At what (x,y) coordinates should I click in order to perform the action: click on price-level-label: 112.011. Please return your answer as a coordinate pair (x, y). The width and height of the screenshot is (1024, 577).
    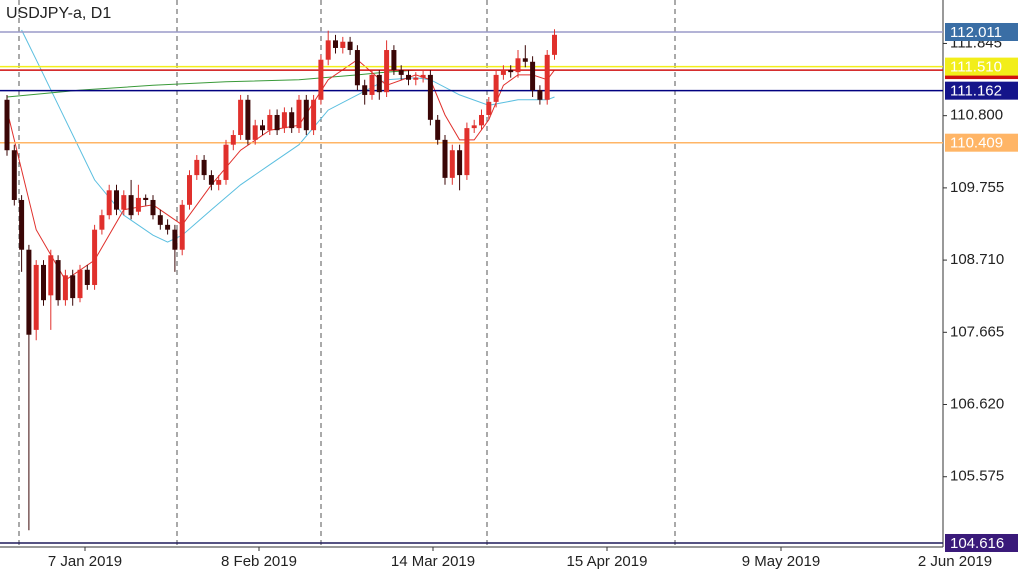
    Looking at the image, I should click on (976, 32).